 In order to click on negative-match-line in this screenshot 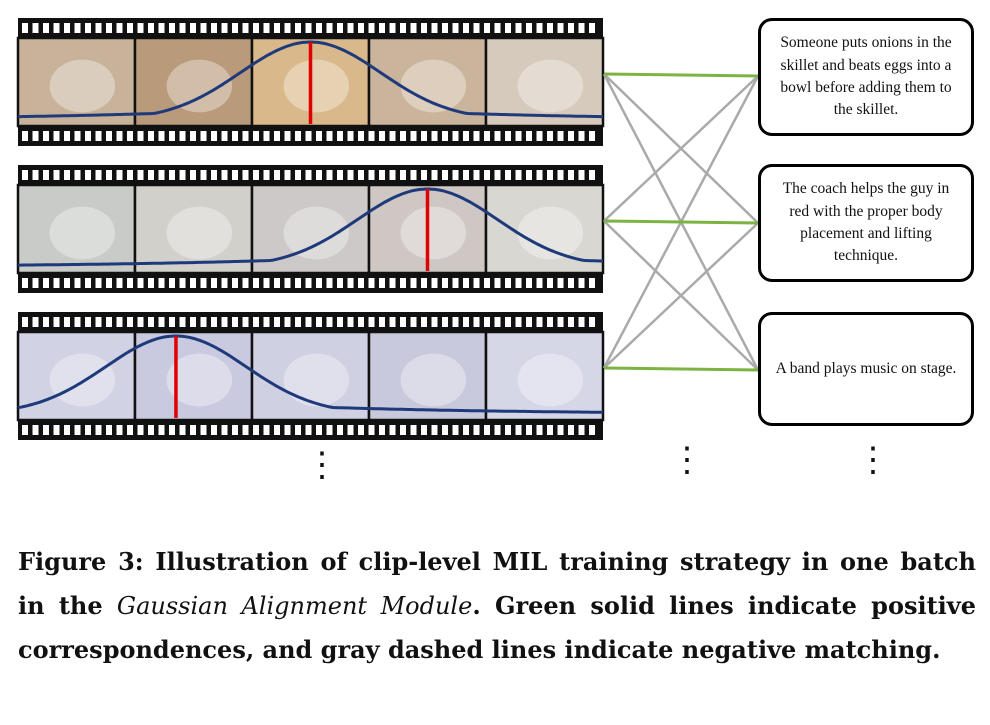, I will do `click(681, 295)`.